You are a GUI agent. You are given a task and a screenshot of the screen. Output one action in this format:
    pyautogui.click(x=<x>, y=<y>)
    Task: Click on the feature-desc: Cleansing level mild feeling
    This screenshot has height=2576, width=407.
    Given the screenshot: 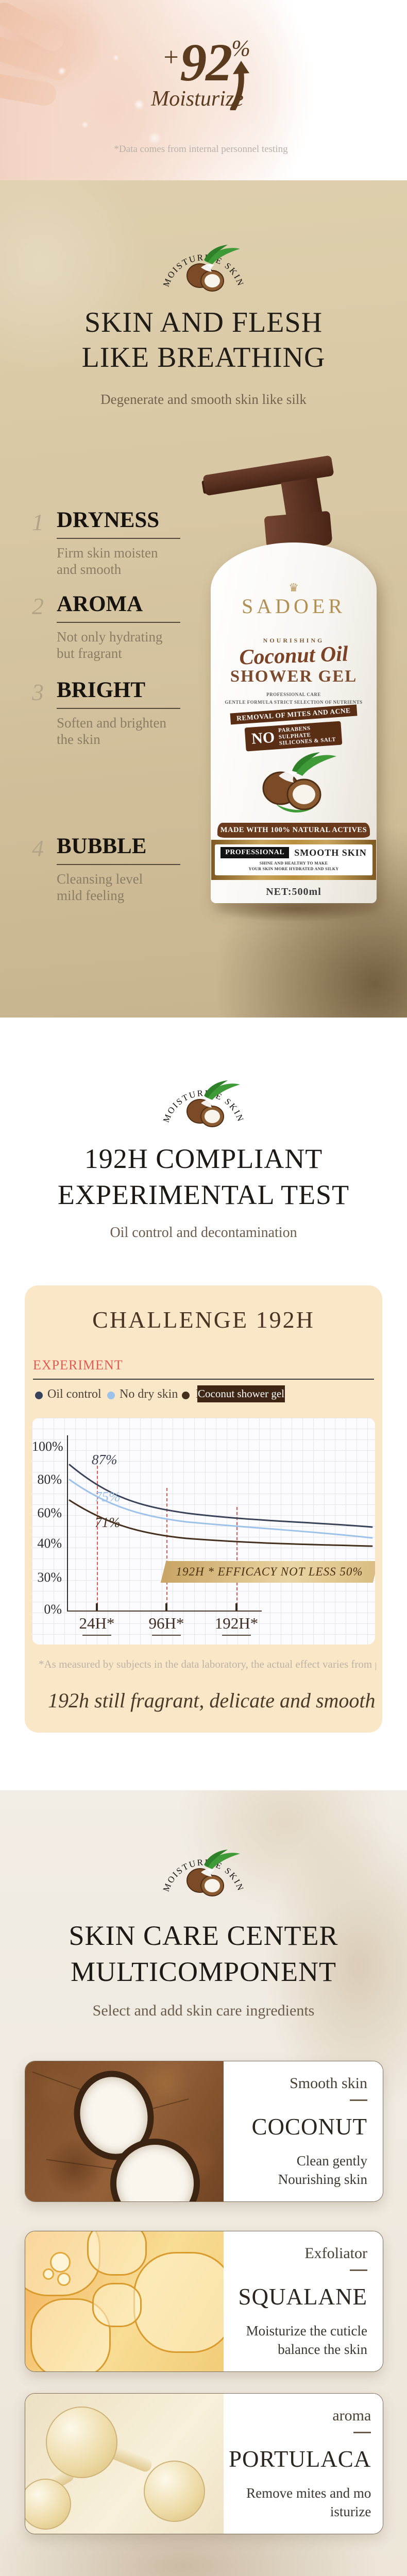 What is the action you would take?
    pyautogui.click(x=100, y=887)
    